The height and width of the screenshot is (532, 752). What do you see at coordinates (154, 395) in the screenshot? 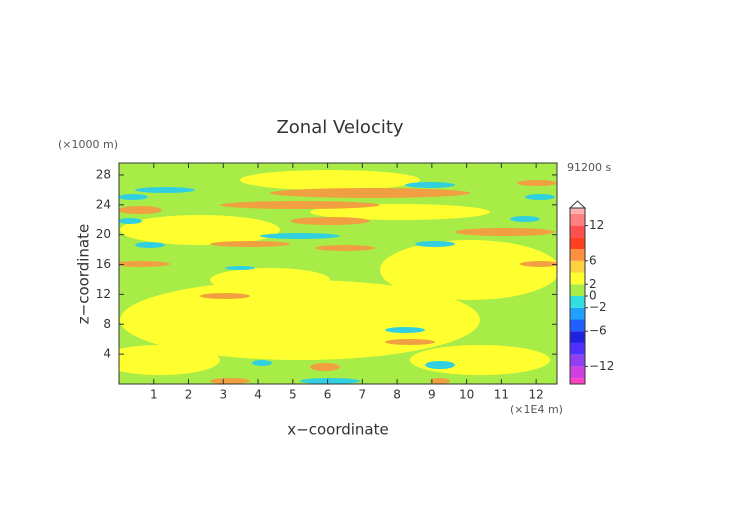
I see `x-tick-label: 1` at bounding box center [154, 395].